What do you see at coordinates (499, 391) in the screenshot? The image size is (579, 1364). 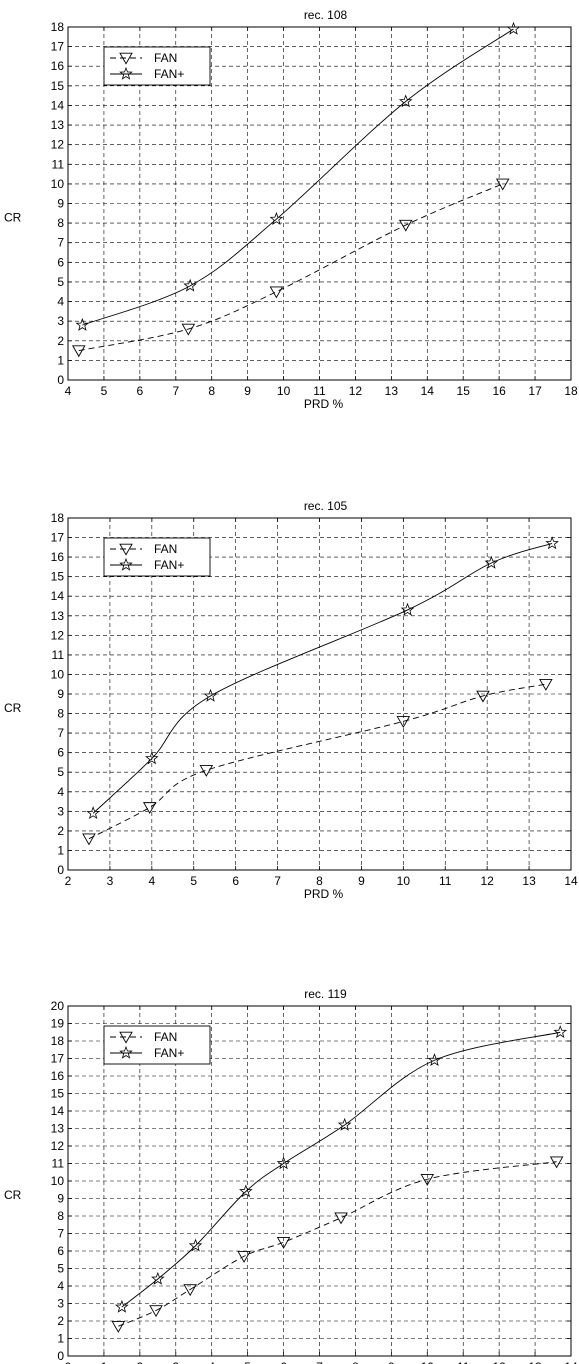 I see `x-tick-label: 16` at bounding box center [499, 391].